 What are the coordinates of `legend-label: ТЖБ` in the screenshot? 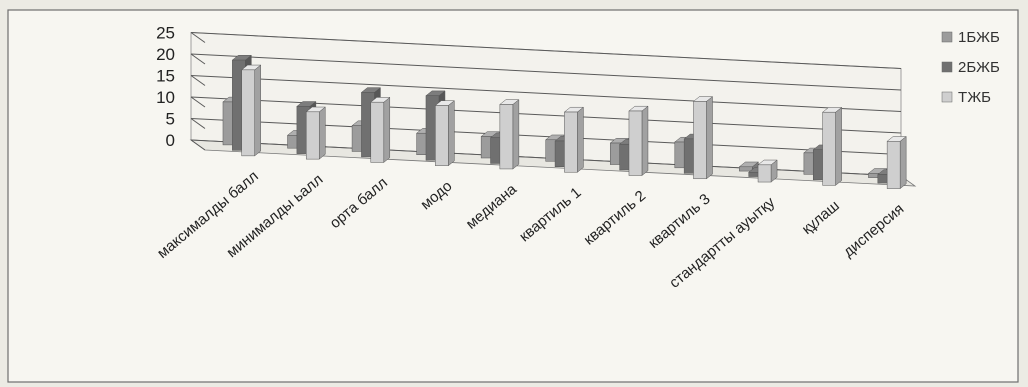 It's located at (974, 97).